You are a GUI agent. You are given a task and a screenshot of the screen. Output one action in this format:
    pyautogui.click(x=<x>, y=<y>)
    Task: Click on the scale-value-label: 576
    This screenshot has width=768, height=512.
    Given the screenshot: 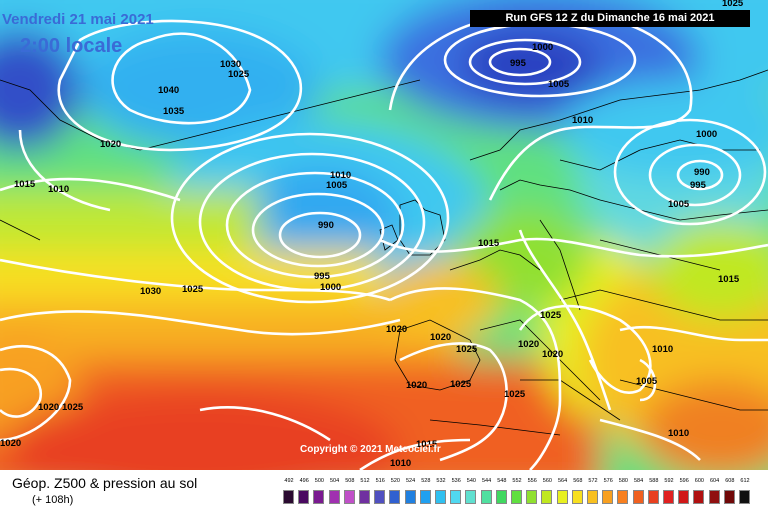 What is the action you would take?
    pyautogui.click(x=608, y=481)
    